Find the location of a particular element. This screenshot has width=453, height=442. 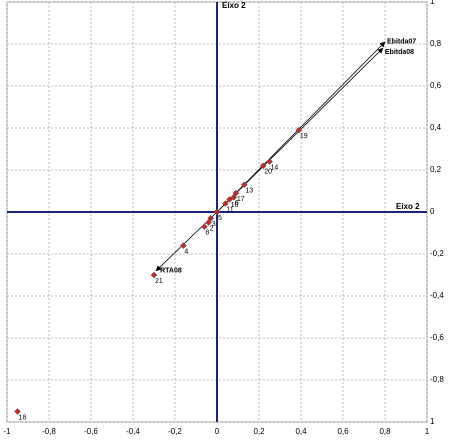

x-tick-label: 0,4 is located at coordinates (301, 431).